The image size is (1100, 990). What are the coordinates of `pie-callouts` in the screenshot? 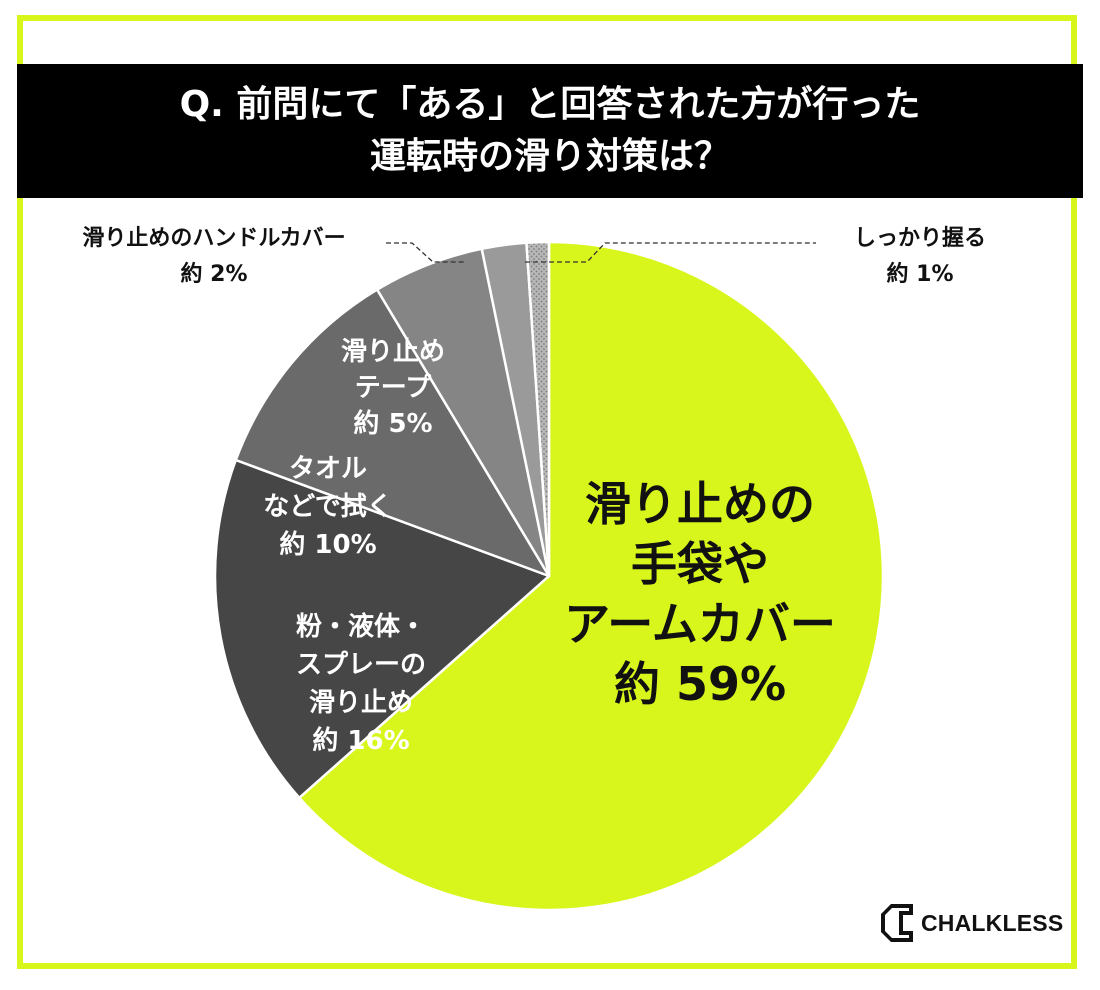 It's located at (601, 252).